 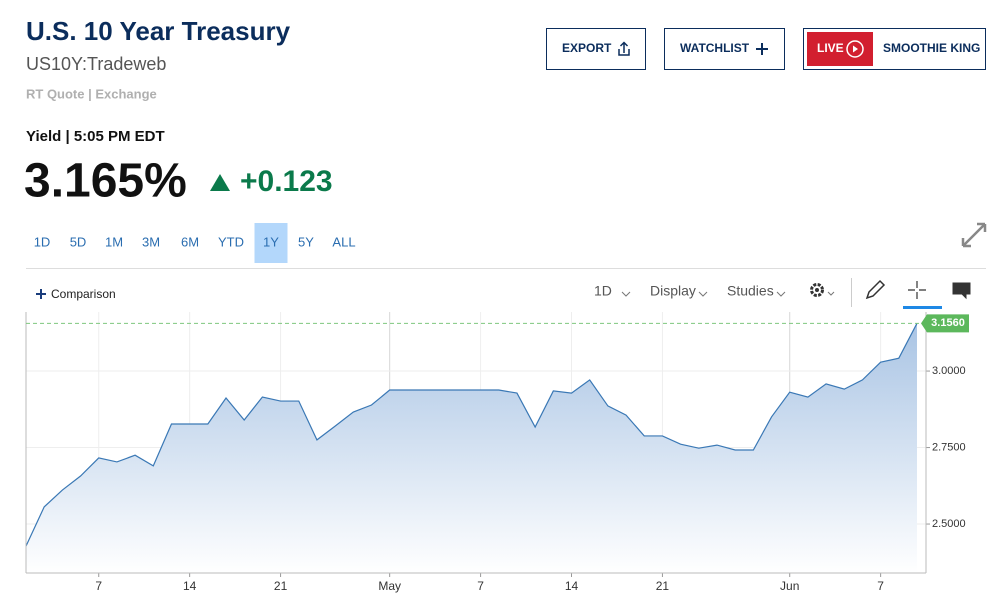 What do you see at coordinates (750, 291) in the screenshot?
I see `studies-menu: Studies` at bounding box center [750, 291].